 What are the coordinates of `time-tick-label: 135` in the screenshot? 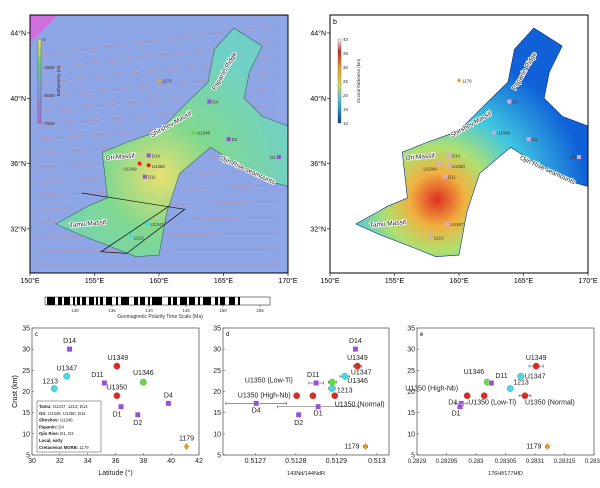 It's located at (112, 310).